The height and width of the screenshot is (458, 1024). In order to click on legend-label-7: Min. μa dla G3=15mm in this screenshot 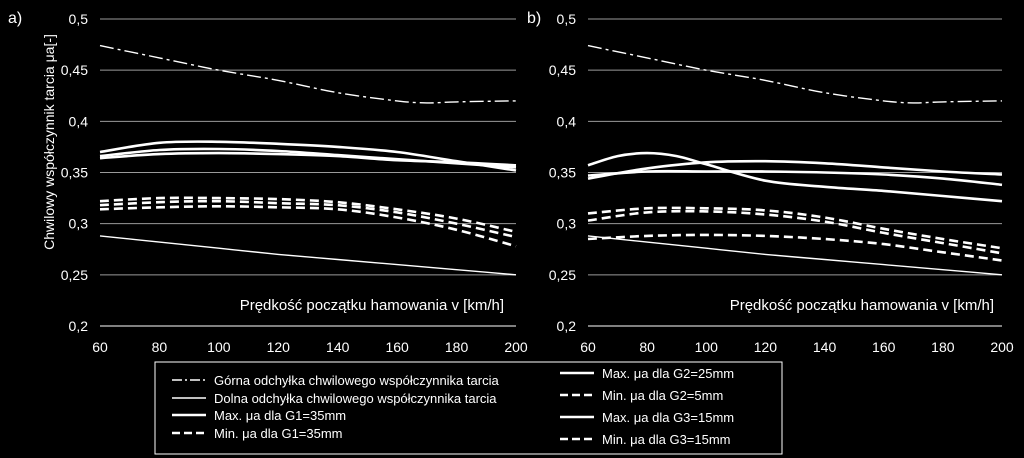, I will do `click(666, 439)`.